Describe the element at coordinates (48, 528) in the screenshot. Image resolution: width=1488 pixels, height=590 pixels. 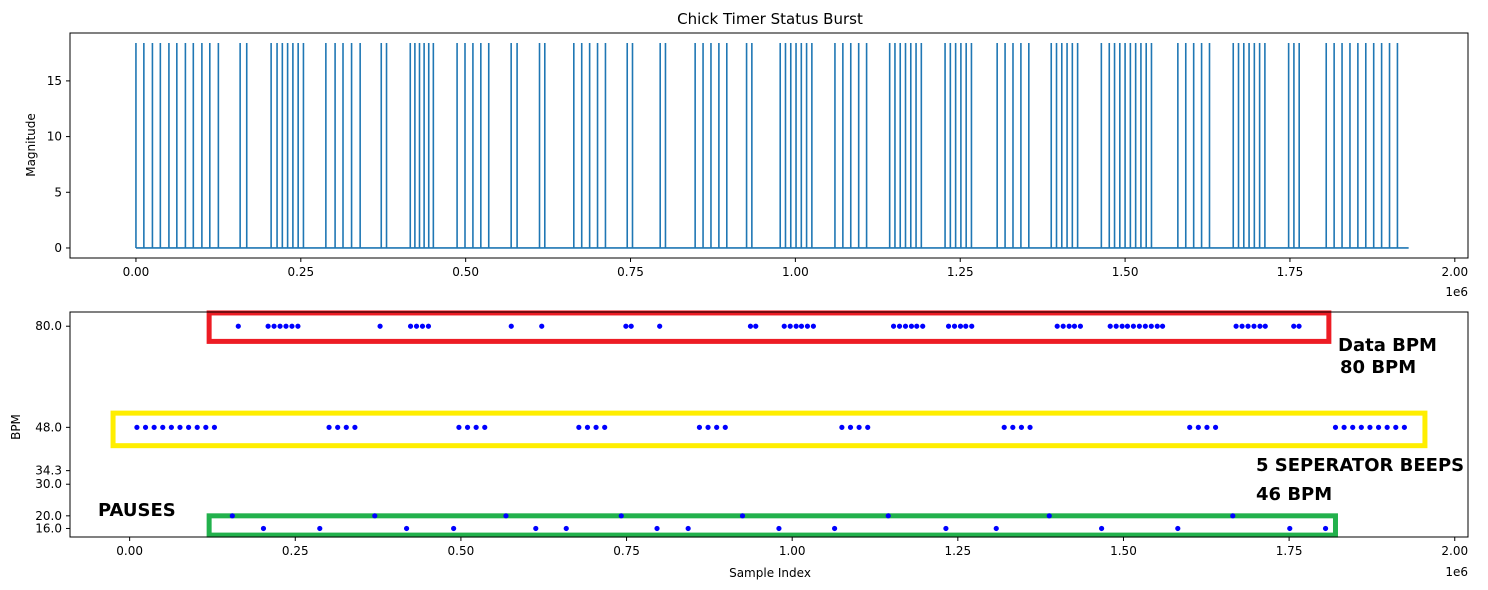
I see `y-tick-label: 16.0` at that location.